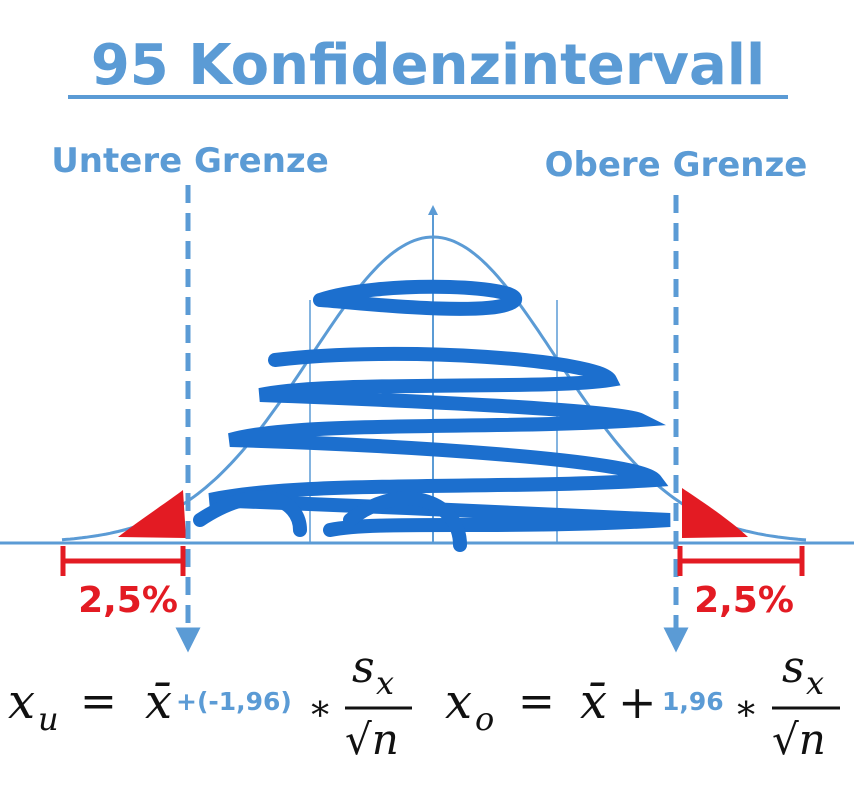 The width and height of the screenshot is (854, 786). I want to click on formula-sub: o, so click(484, 719).